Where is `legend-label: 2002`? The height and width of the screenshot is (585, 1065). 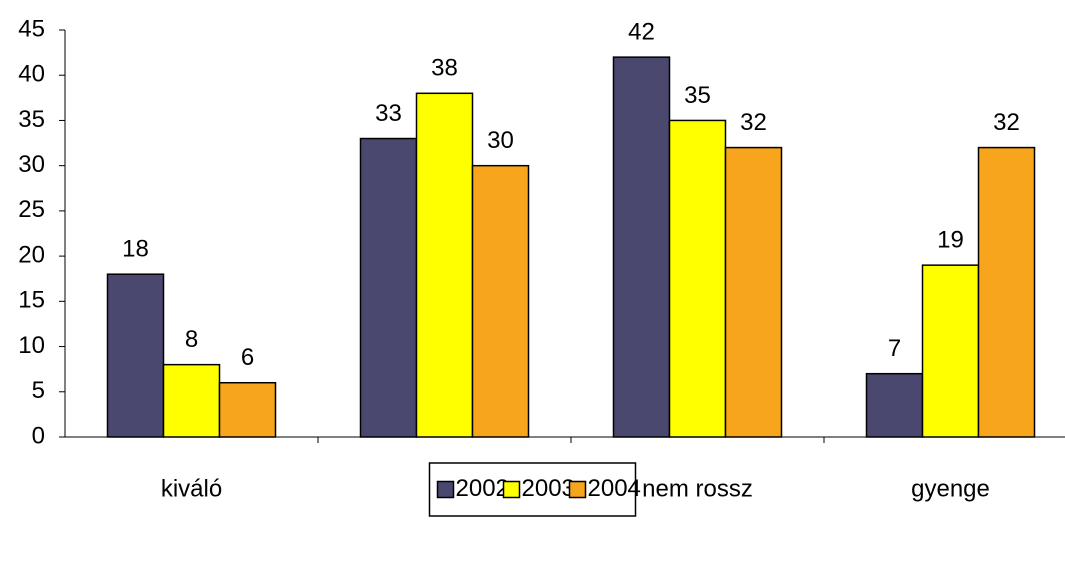
legend-label: 2002 is located at coordinates (482, 488).